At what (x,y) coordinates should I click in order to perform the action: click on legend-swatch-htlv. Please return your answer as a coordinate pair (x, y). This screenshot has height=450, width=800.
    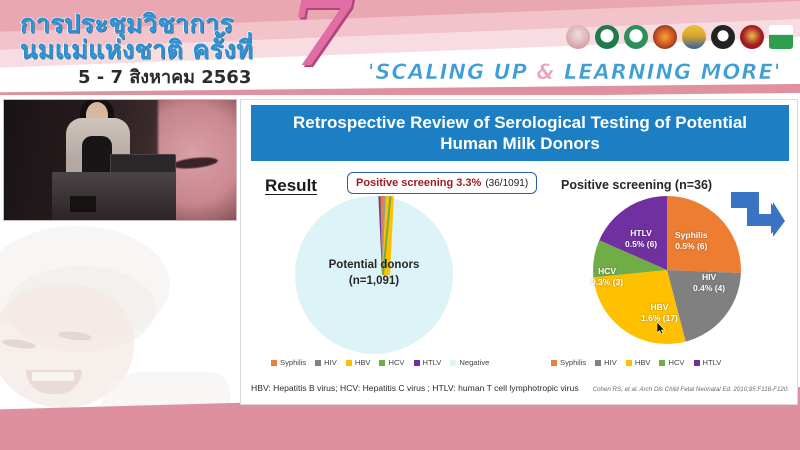
    Looking at the image, I should click on (416, 362).